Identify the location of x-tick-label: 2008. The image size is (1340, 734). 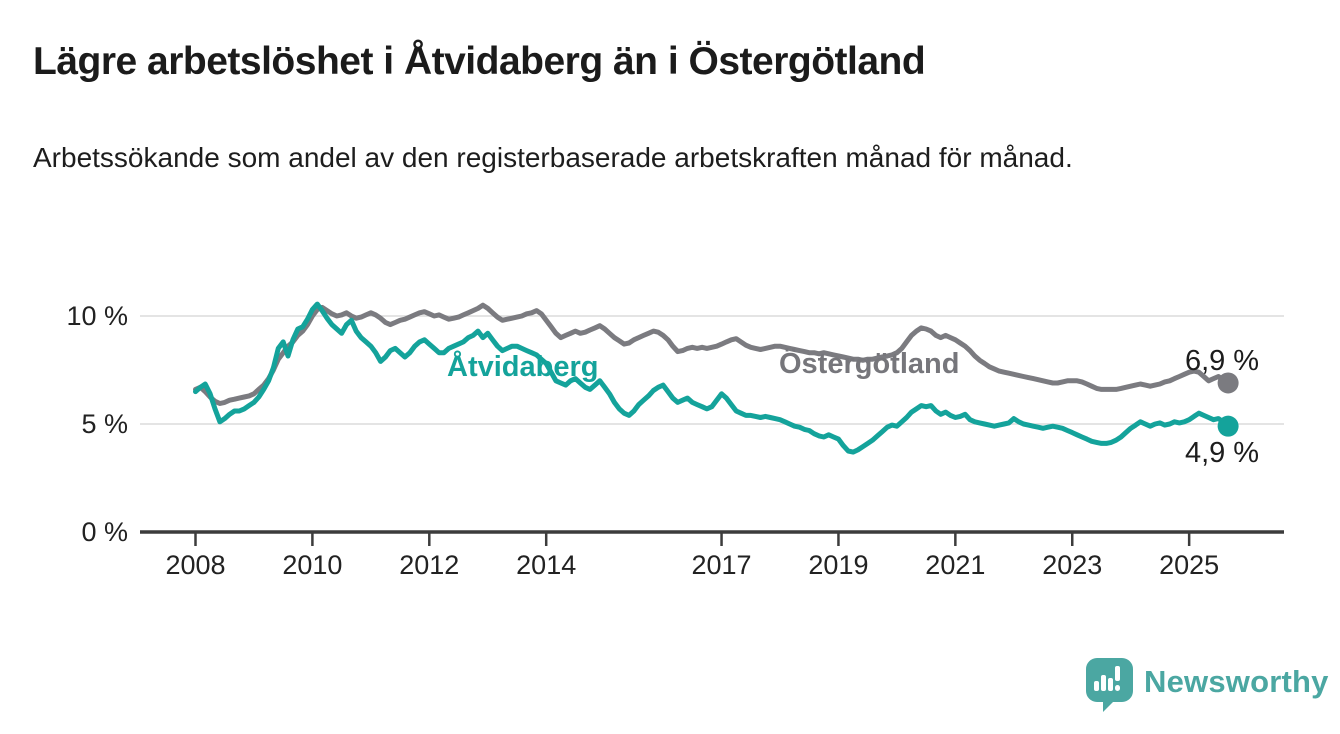
(195, 565).